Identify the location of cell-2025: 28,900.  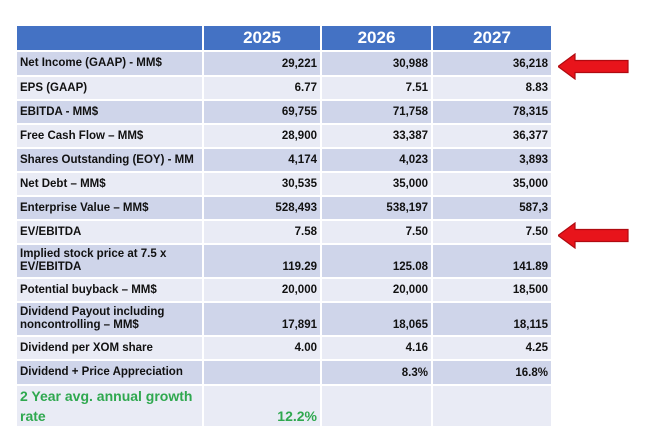
(262, 136).